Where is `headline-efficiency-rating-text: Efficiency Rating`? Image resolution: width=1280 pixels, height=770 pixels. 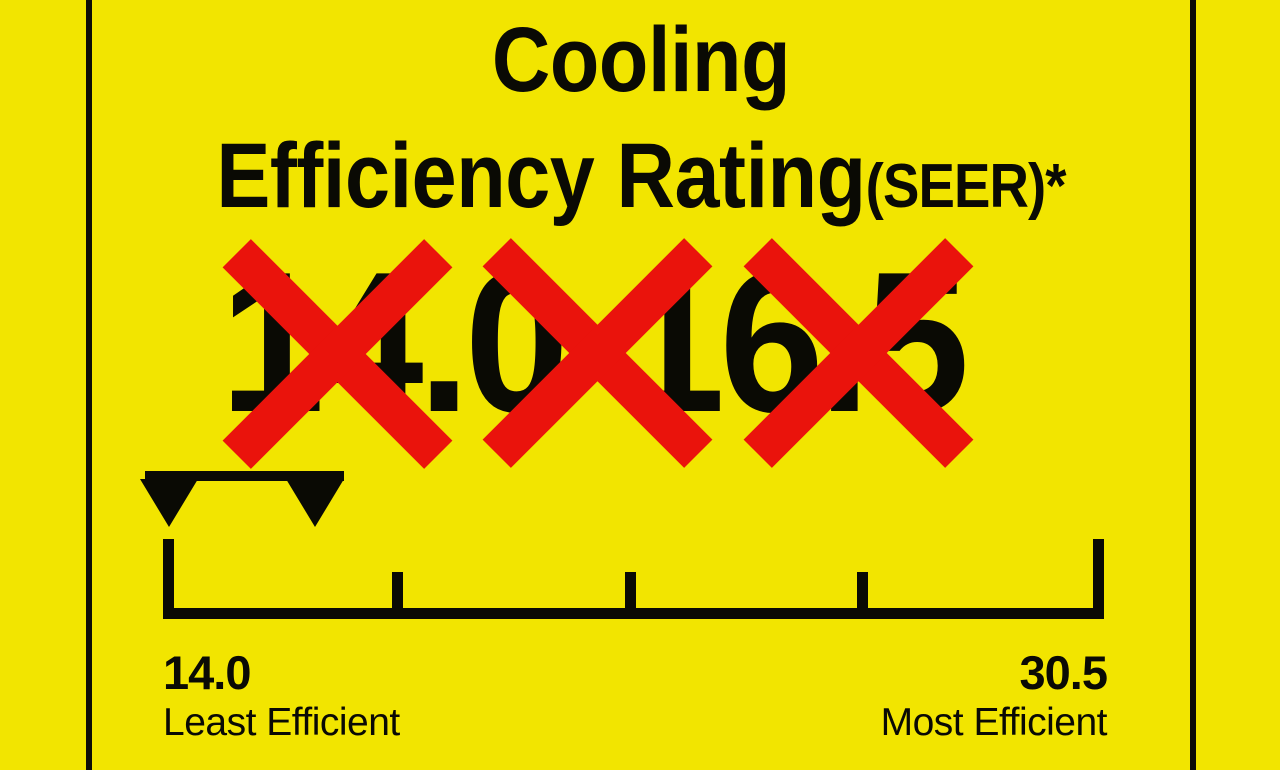
headline-efficiency-rating-text: Efficiency Rating is located at coordinates (541, 176).